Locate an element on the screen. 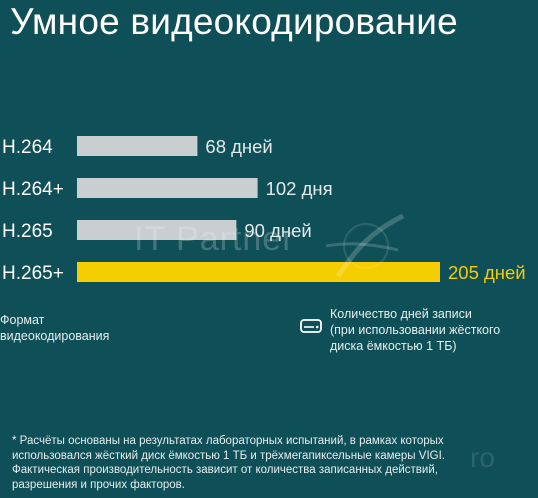  footnote-line: разрешения и прочих факторов. is located at coordinates (98, 484).